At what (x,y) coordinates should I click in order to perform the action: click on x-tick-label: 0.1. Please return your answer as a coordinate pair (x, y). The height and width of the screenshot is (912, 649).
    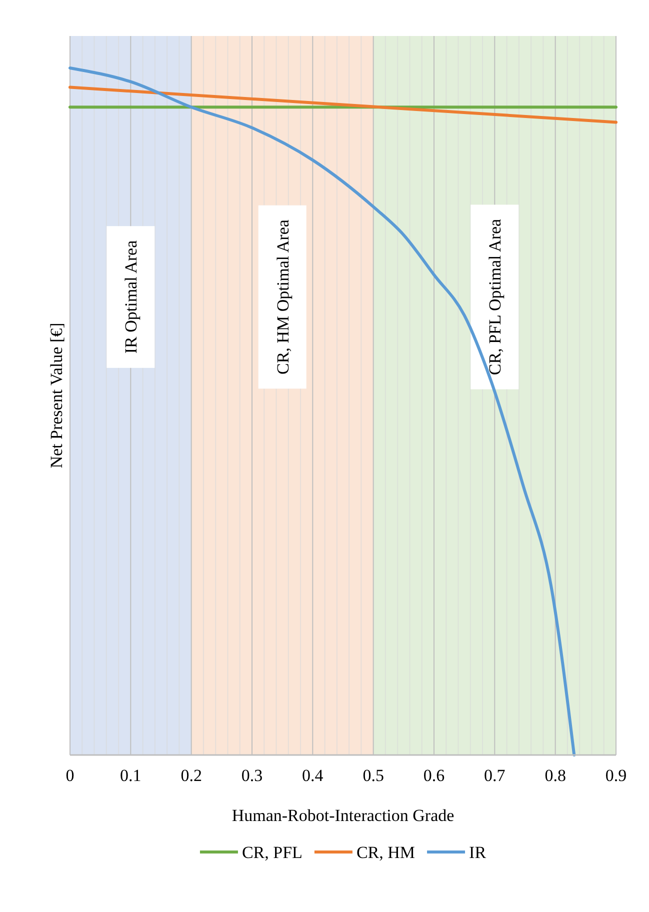
    Looking at the image, I should click on (131, 776).